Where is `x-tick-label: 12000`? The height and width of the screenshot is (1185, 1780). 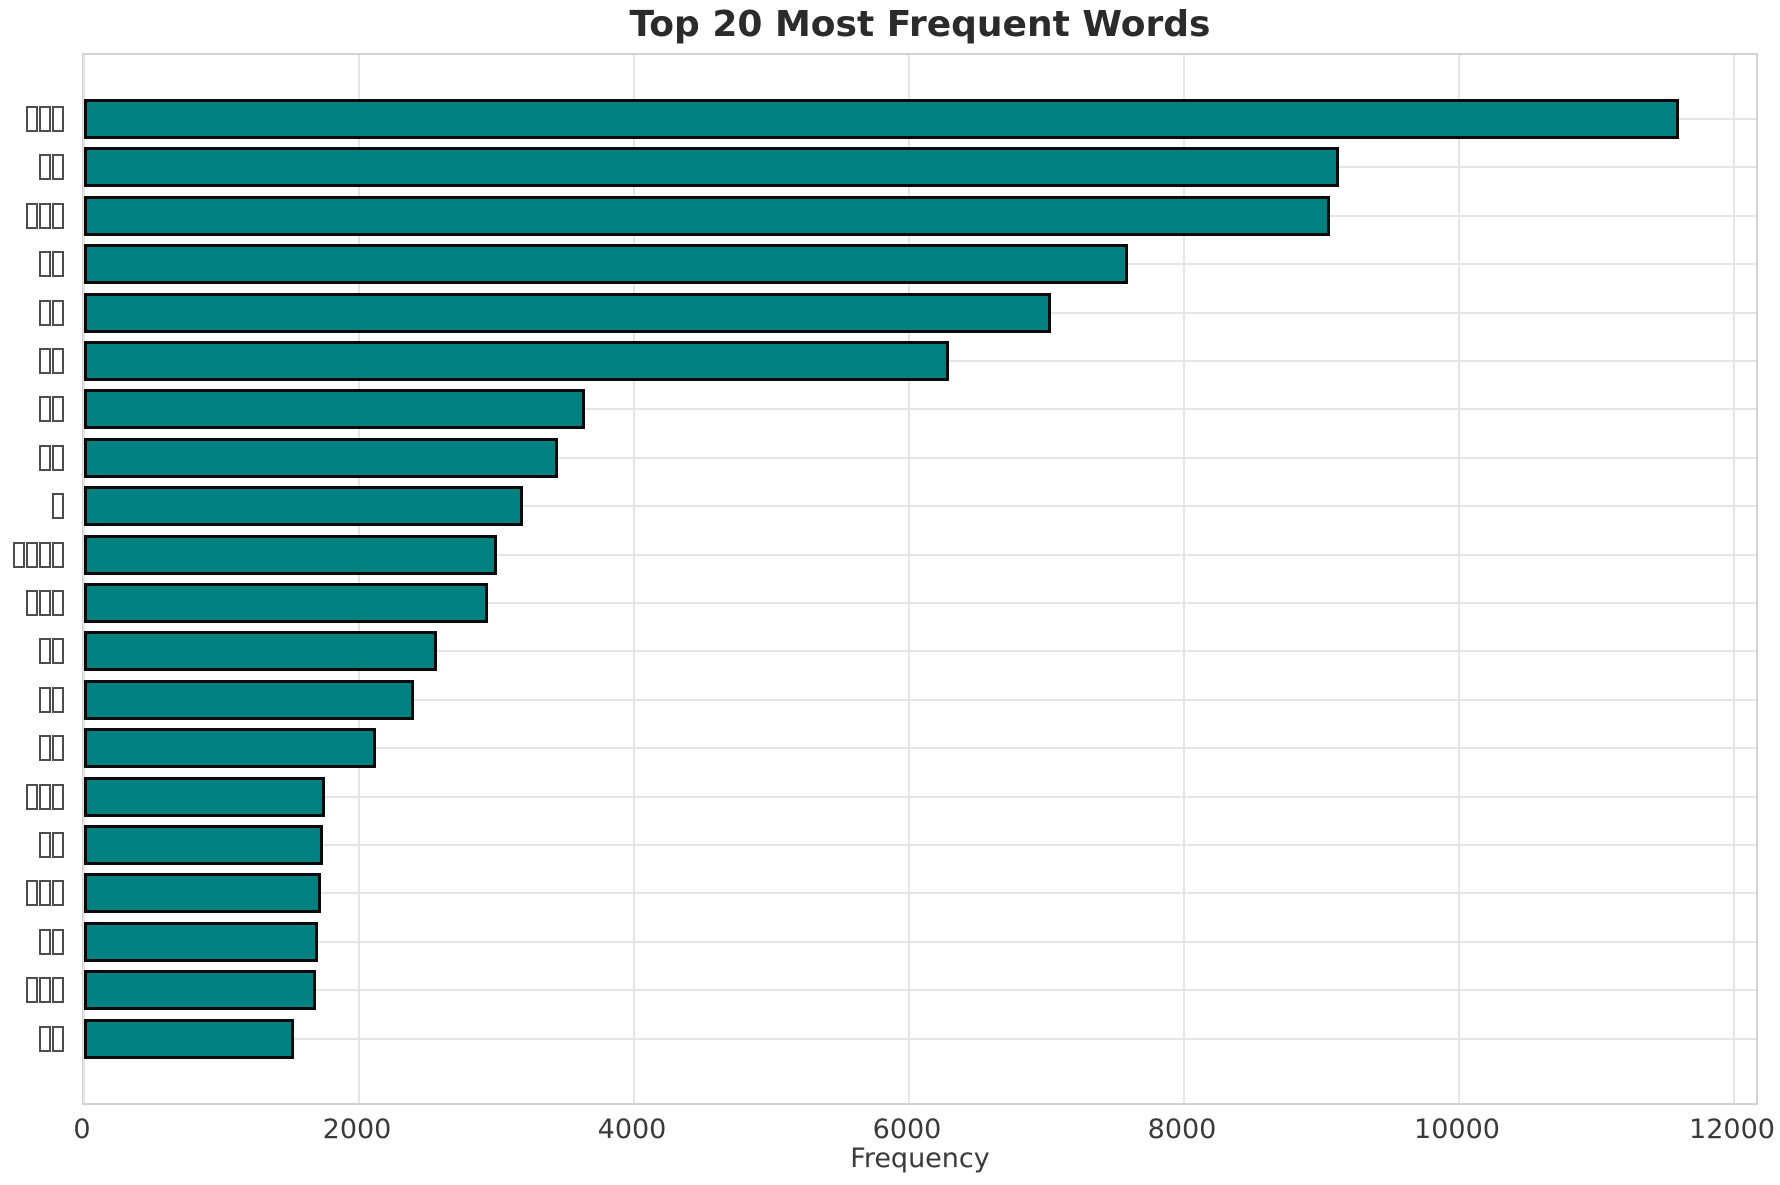
x-tick-label: 12000 is located at coordinates (1732, 1129).